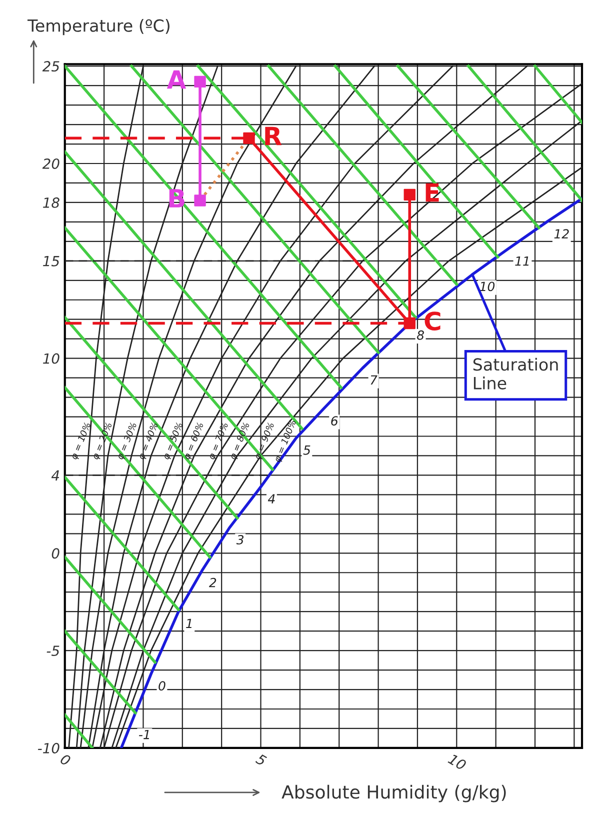  I want to click on annotation: 1, so click(189, 623).